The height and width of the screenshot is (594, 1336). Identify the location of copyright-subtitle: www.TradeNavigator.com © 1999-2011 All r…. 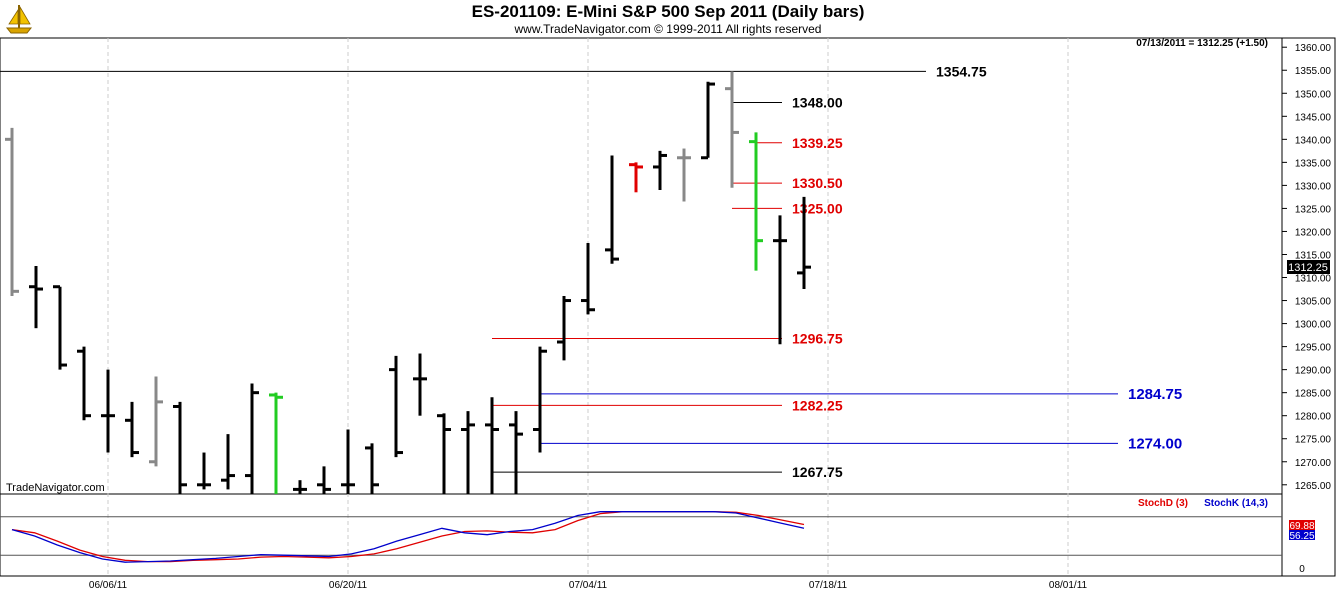
(668, 29).